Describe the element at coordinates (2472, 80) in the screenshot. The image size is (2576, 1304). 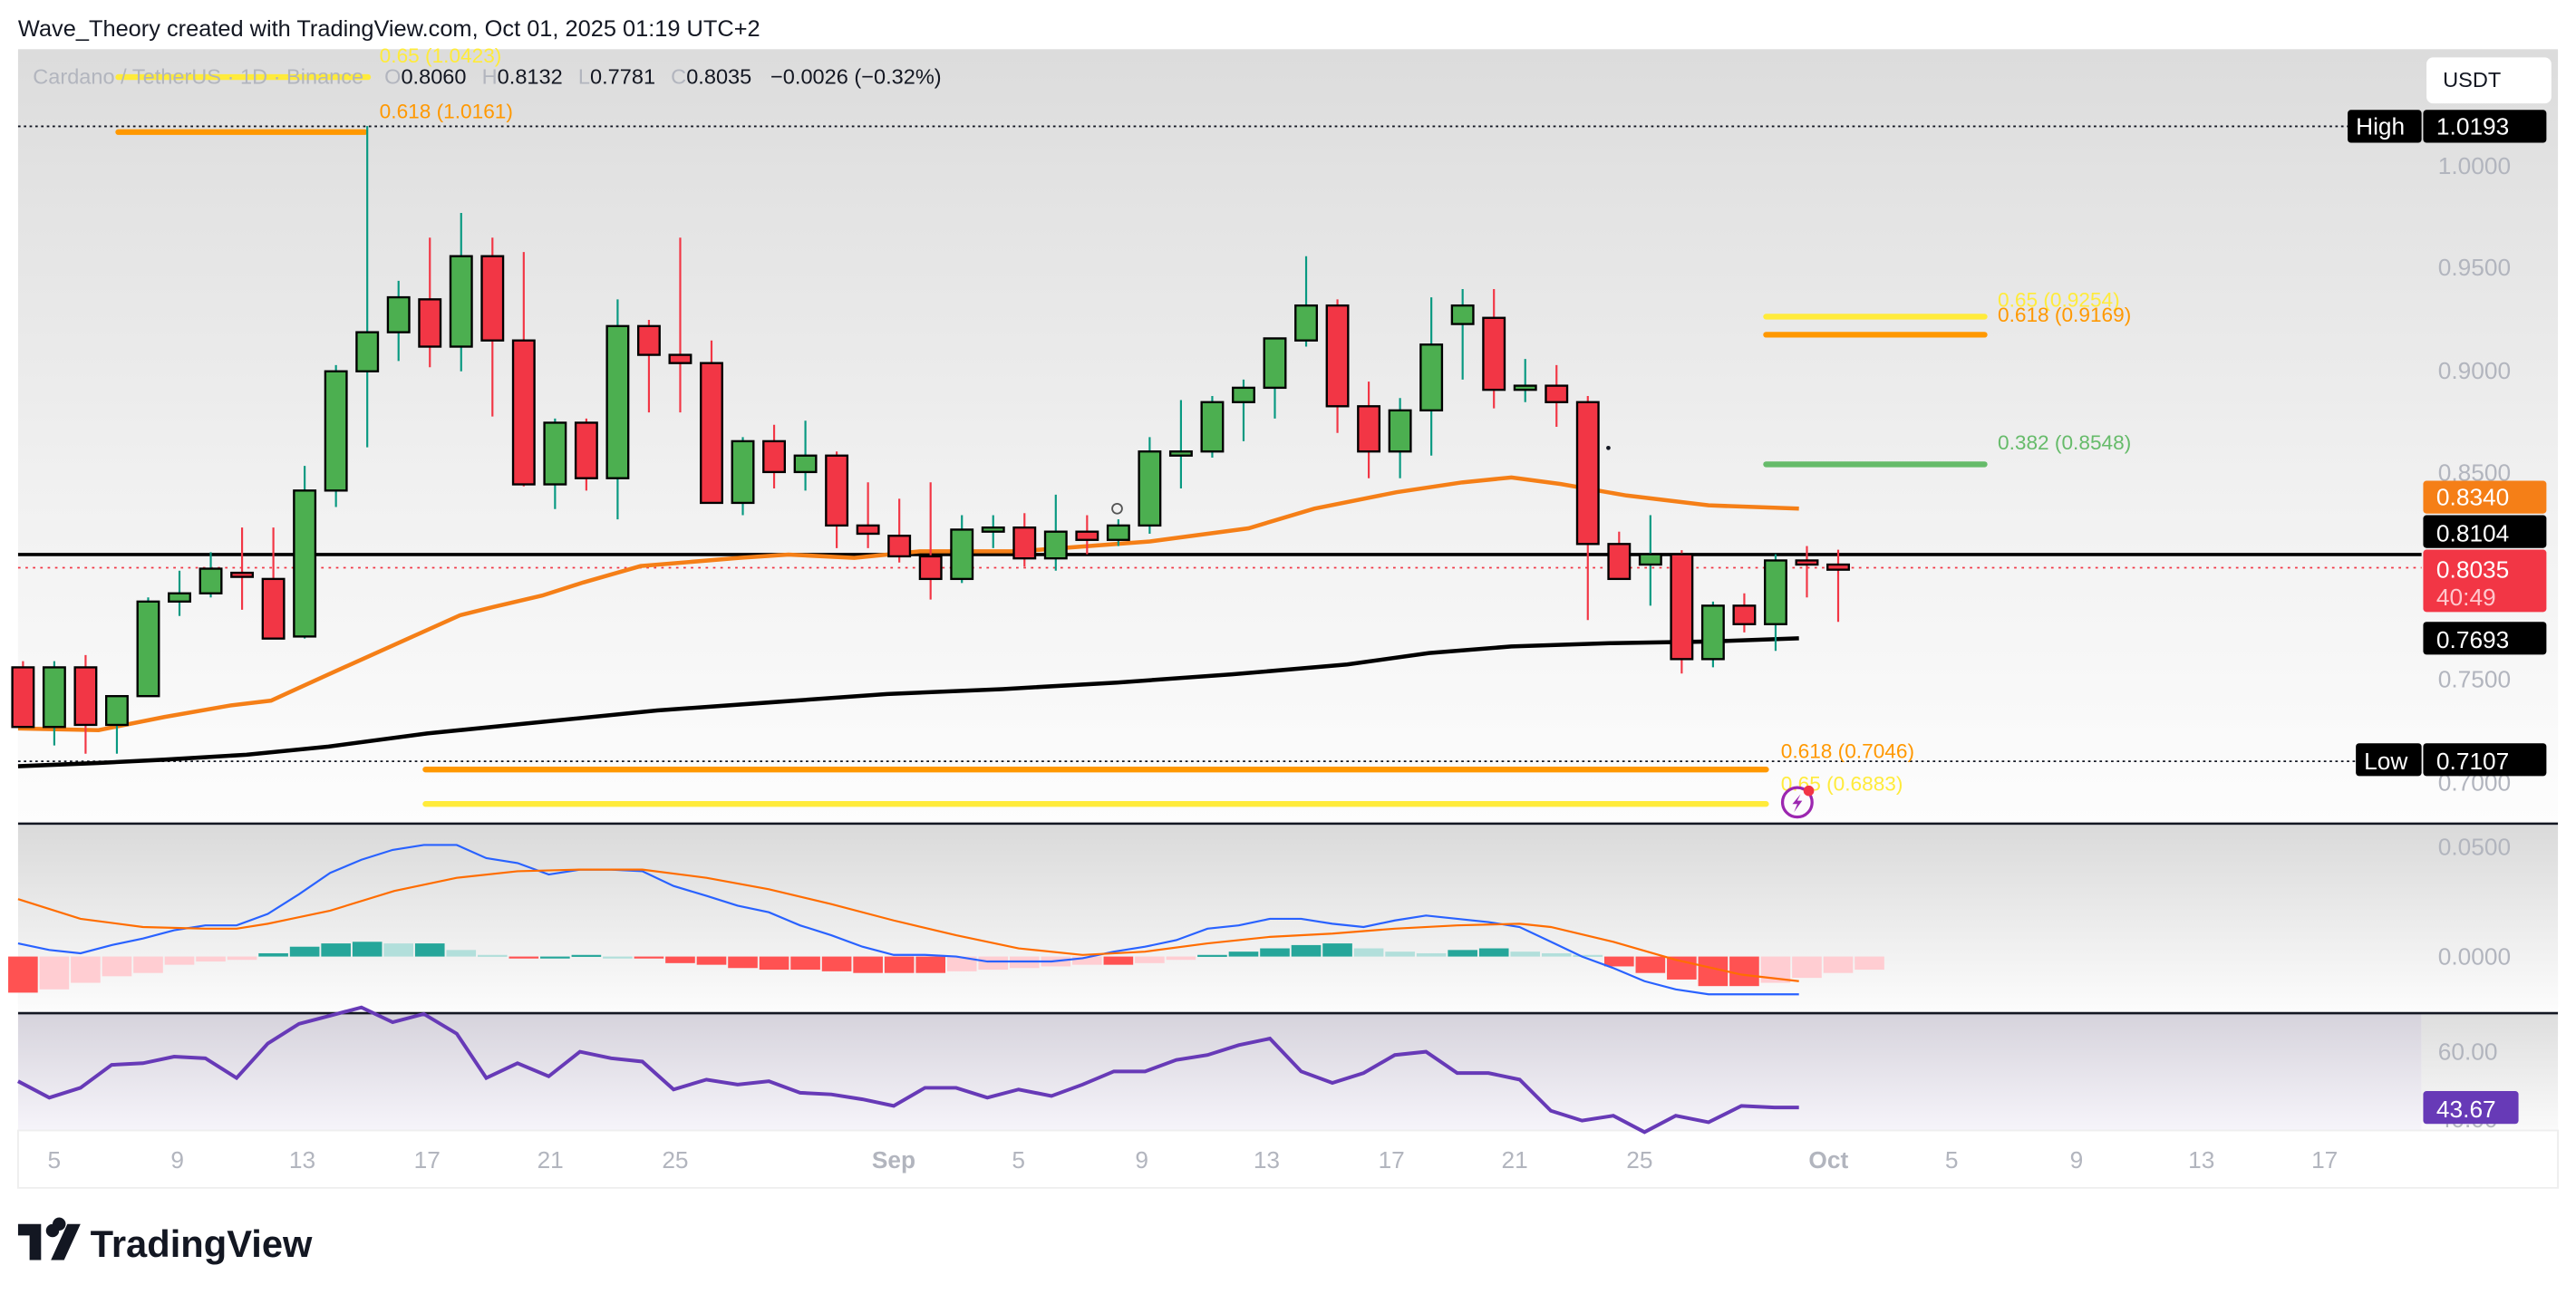
I see `currency-label: USDT` at that location.